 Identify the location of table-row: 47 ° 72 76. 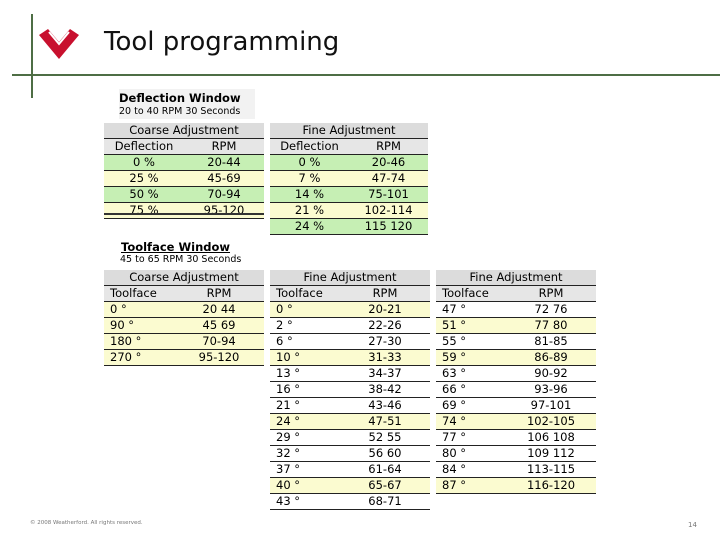
(516, 309).